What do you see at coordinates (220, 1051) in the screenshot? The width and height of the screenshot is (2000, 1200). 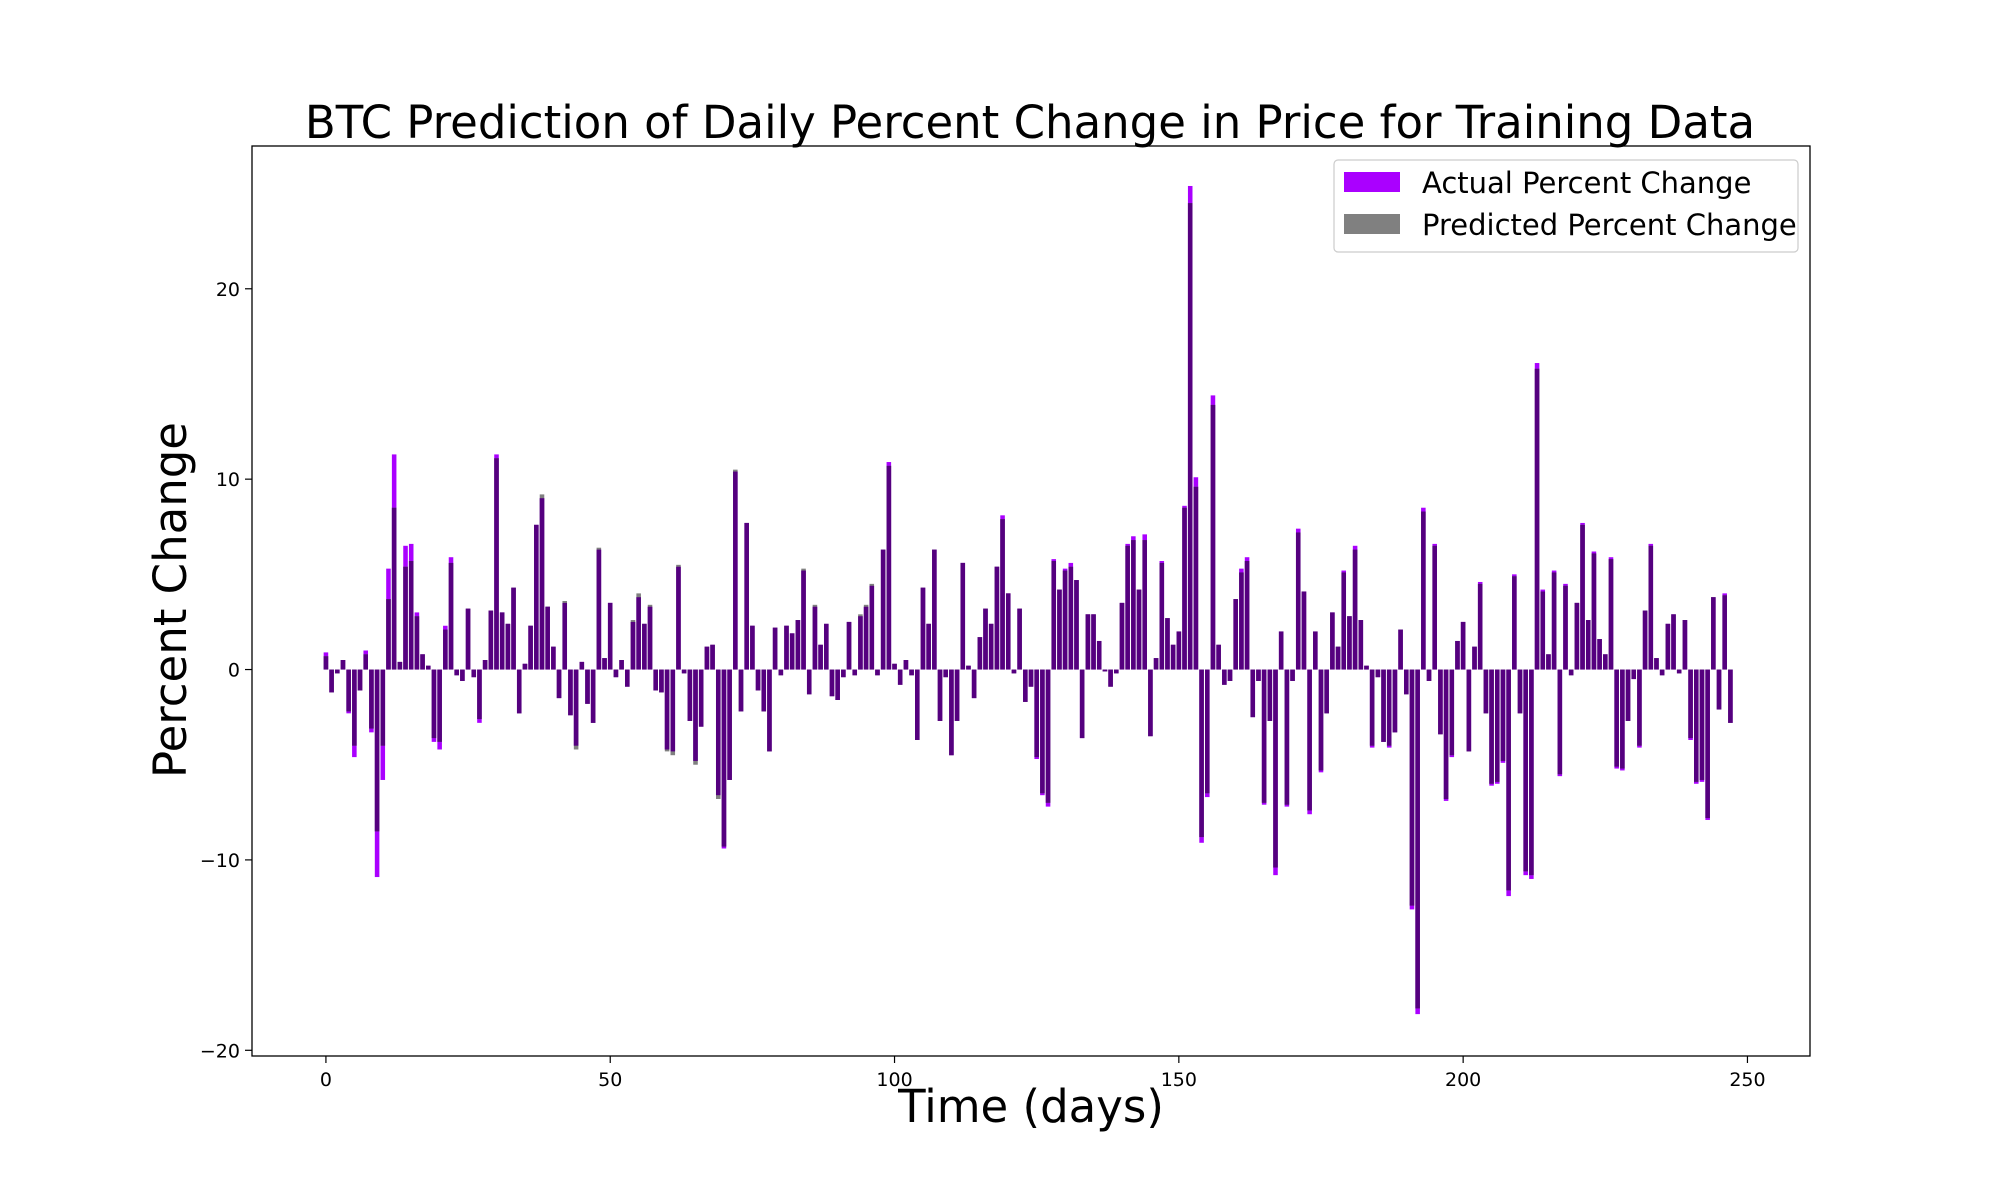 I see `y-tick-label: −20` at bounding box center [220, 1051].